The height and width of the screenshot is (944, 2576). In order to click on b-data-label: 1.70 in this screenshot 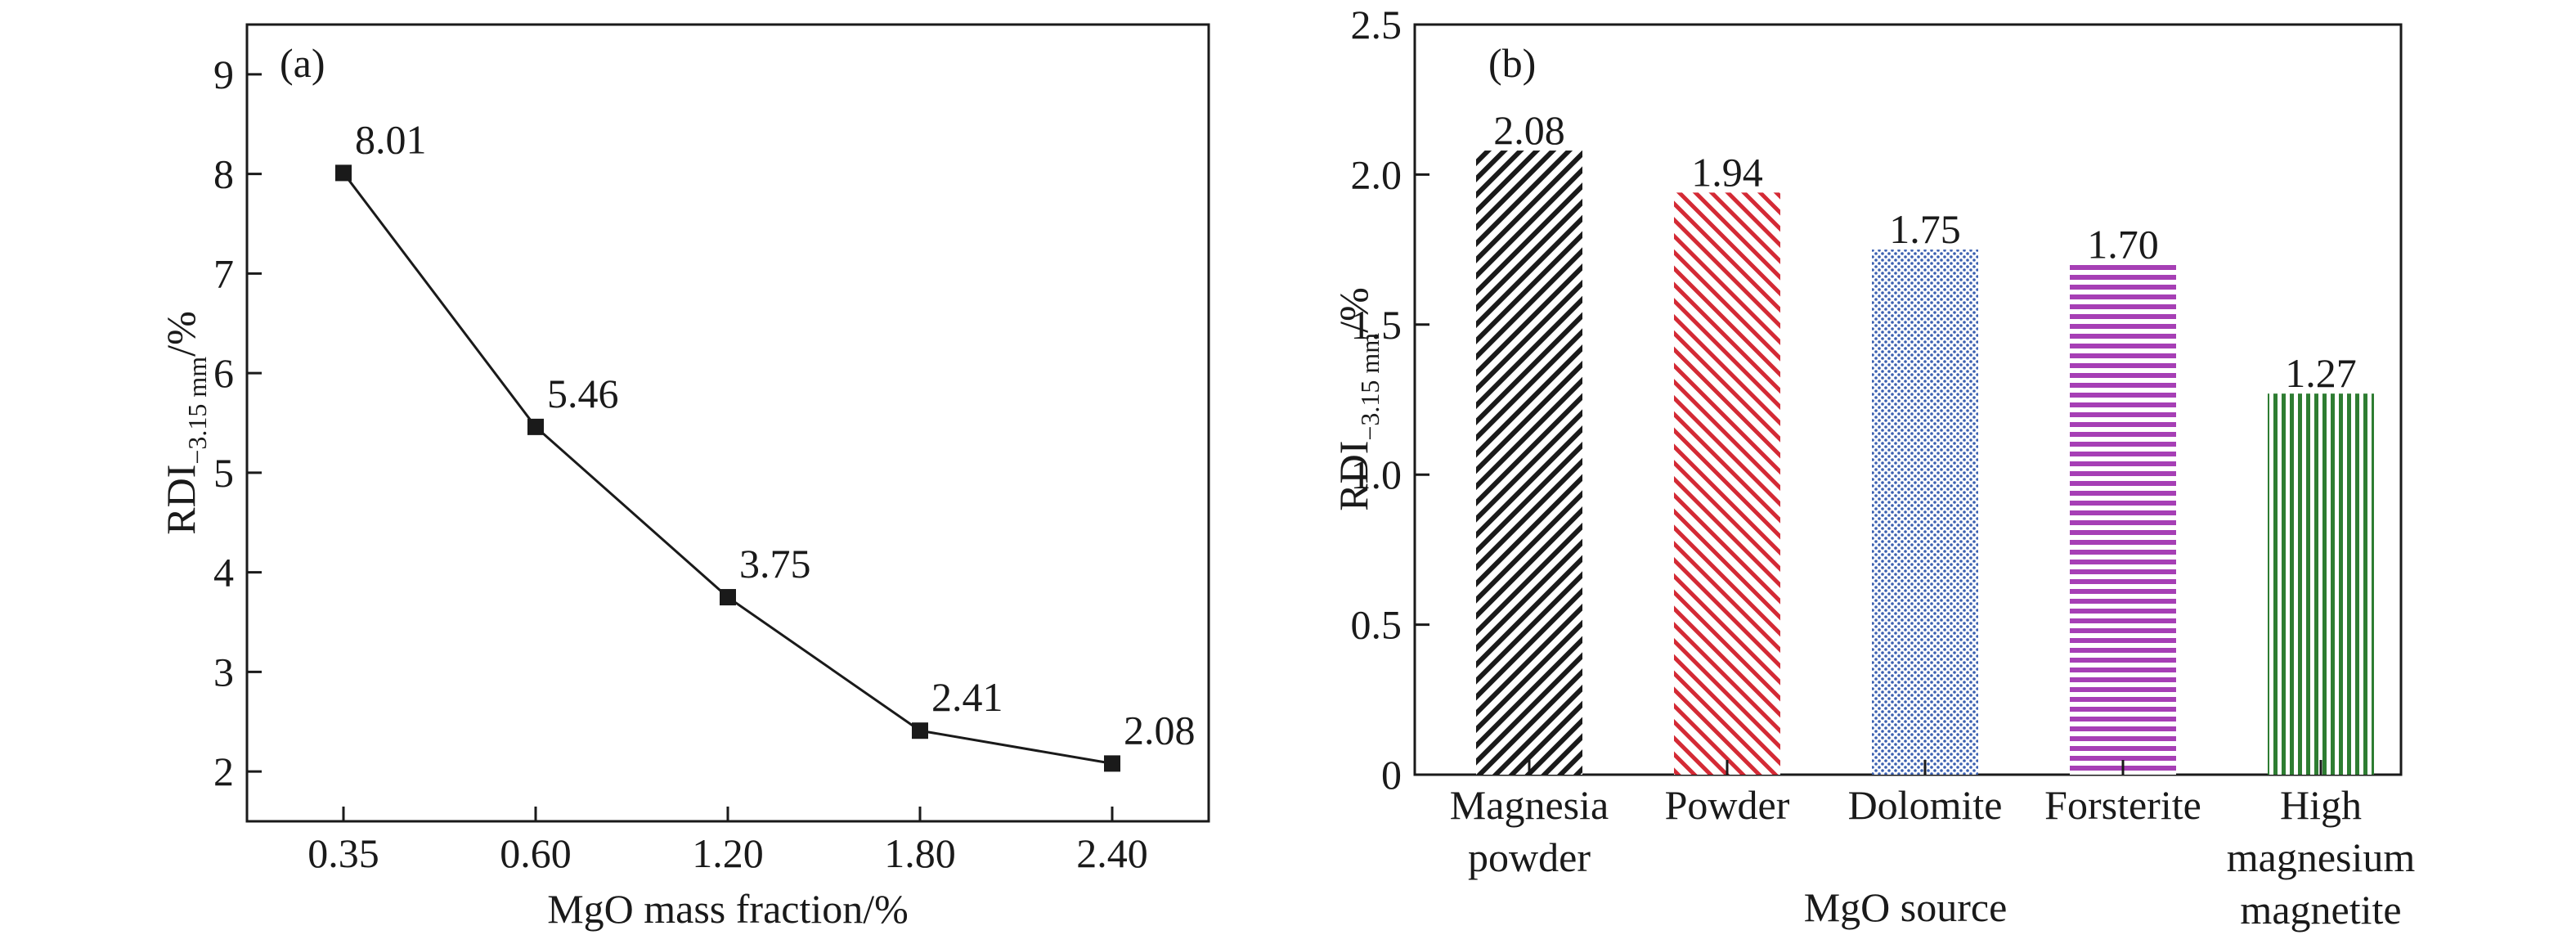, I will do `click(2123, 244)`.